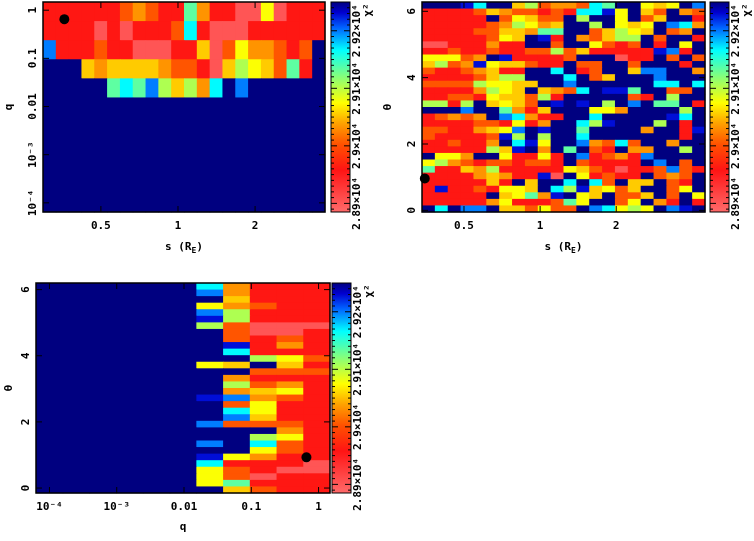 The height and width of the screenshot is (541, 754). I want to click on colorbar-tick-label: 2.91×10⁴, so click(356, 88).